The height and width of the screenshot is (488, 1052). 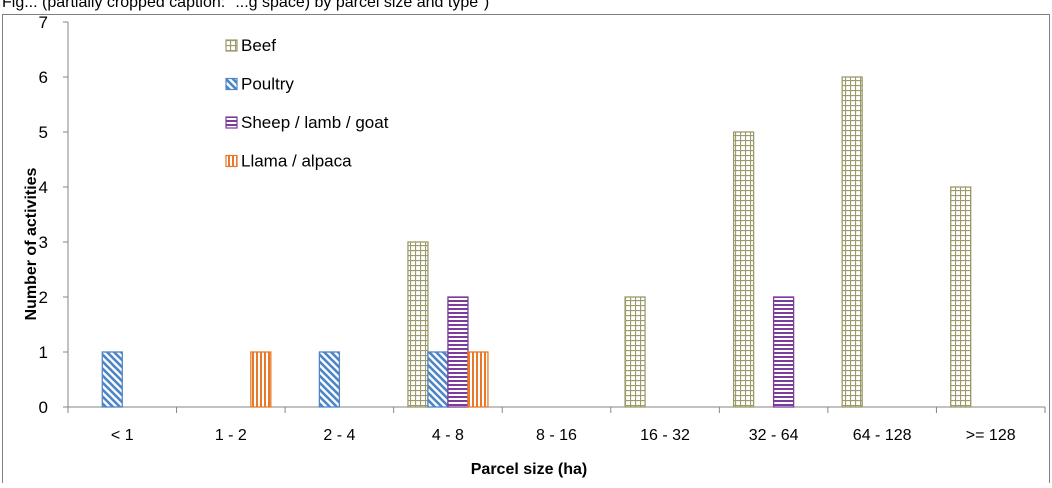 What do you see at coordinates (231, 161) in the screenshot?
I see `legend-swatch-llama-alpaca` at bounding box center [231, 161].